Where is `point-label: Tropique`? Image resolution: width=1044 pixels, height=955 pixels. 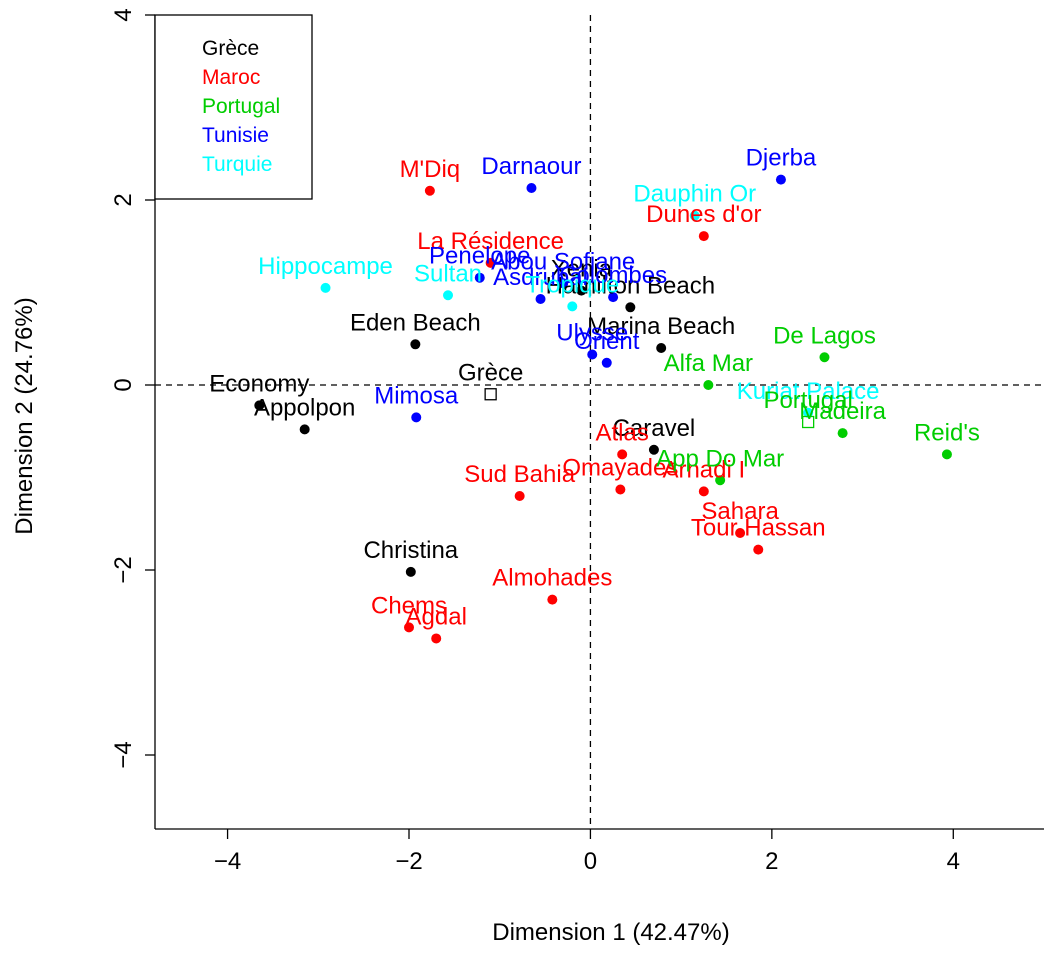 point-label: Tropique is located at coordinates (572, 284).